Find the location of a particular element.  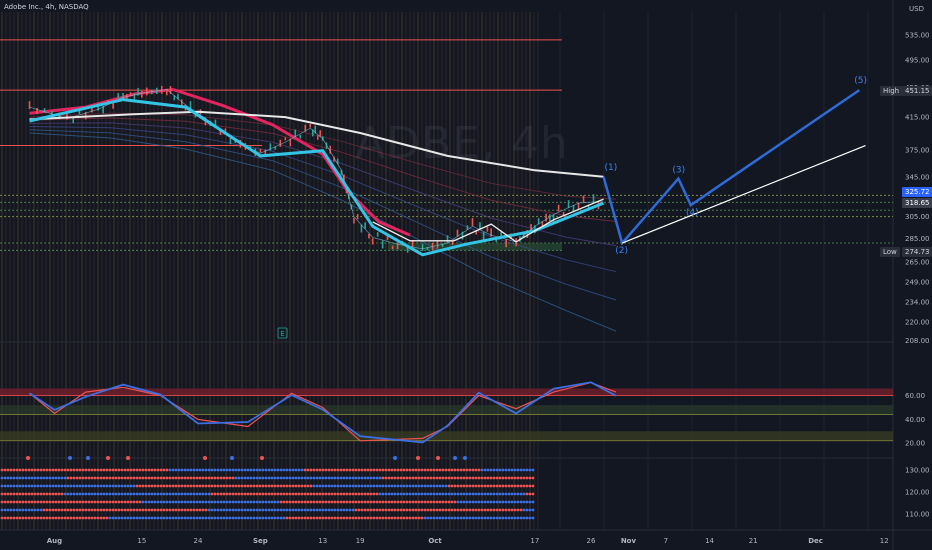

zigzag-line is located at coordinates (488, 220).